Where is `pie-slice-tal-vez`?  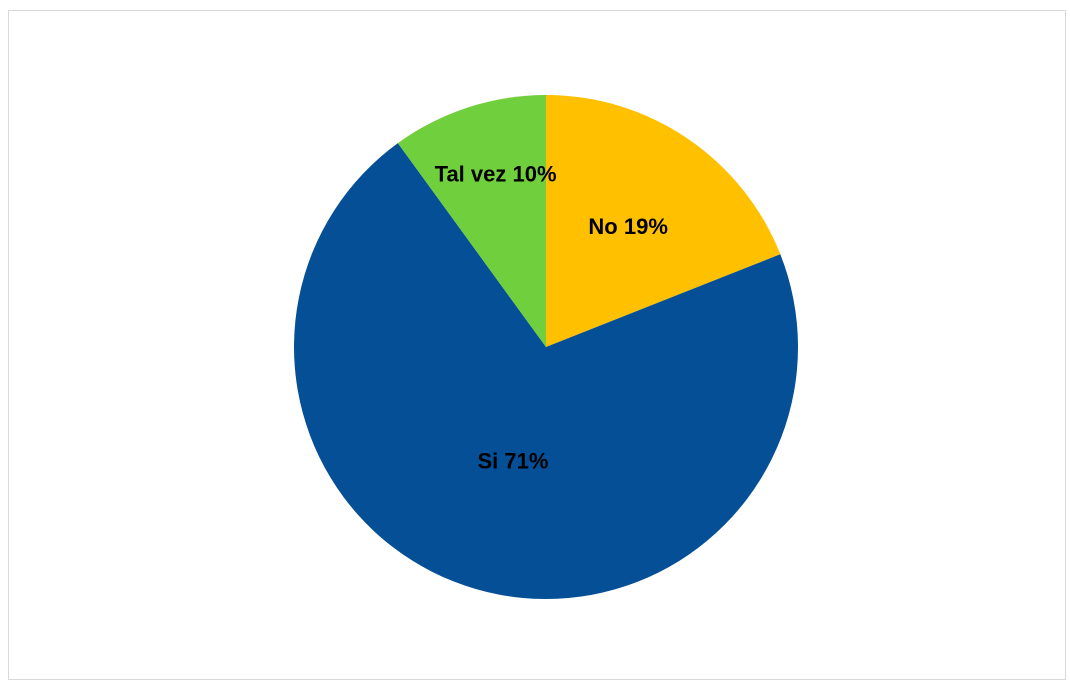 pie-slice-tal-vez is located at coordinates (471, 221).